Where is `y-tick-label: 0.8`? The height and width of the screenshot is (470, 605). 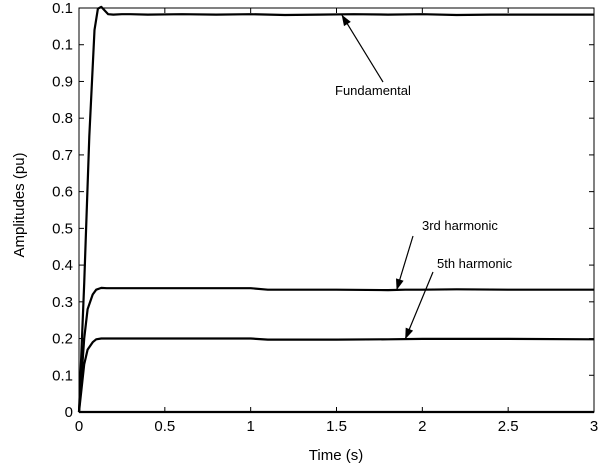 y-tick-label: 0.8 is located at coordinates (62, 118).